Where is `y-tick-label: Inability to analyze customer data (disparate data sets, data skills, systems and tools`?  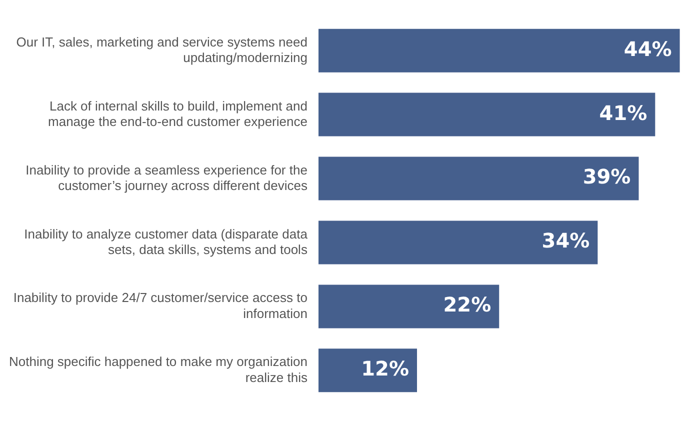
y-tick-label: Inability to analyze customer data (disparate data sets, data skills, systems and tools is located at coordinates (166, 241).